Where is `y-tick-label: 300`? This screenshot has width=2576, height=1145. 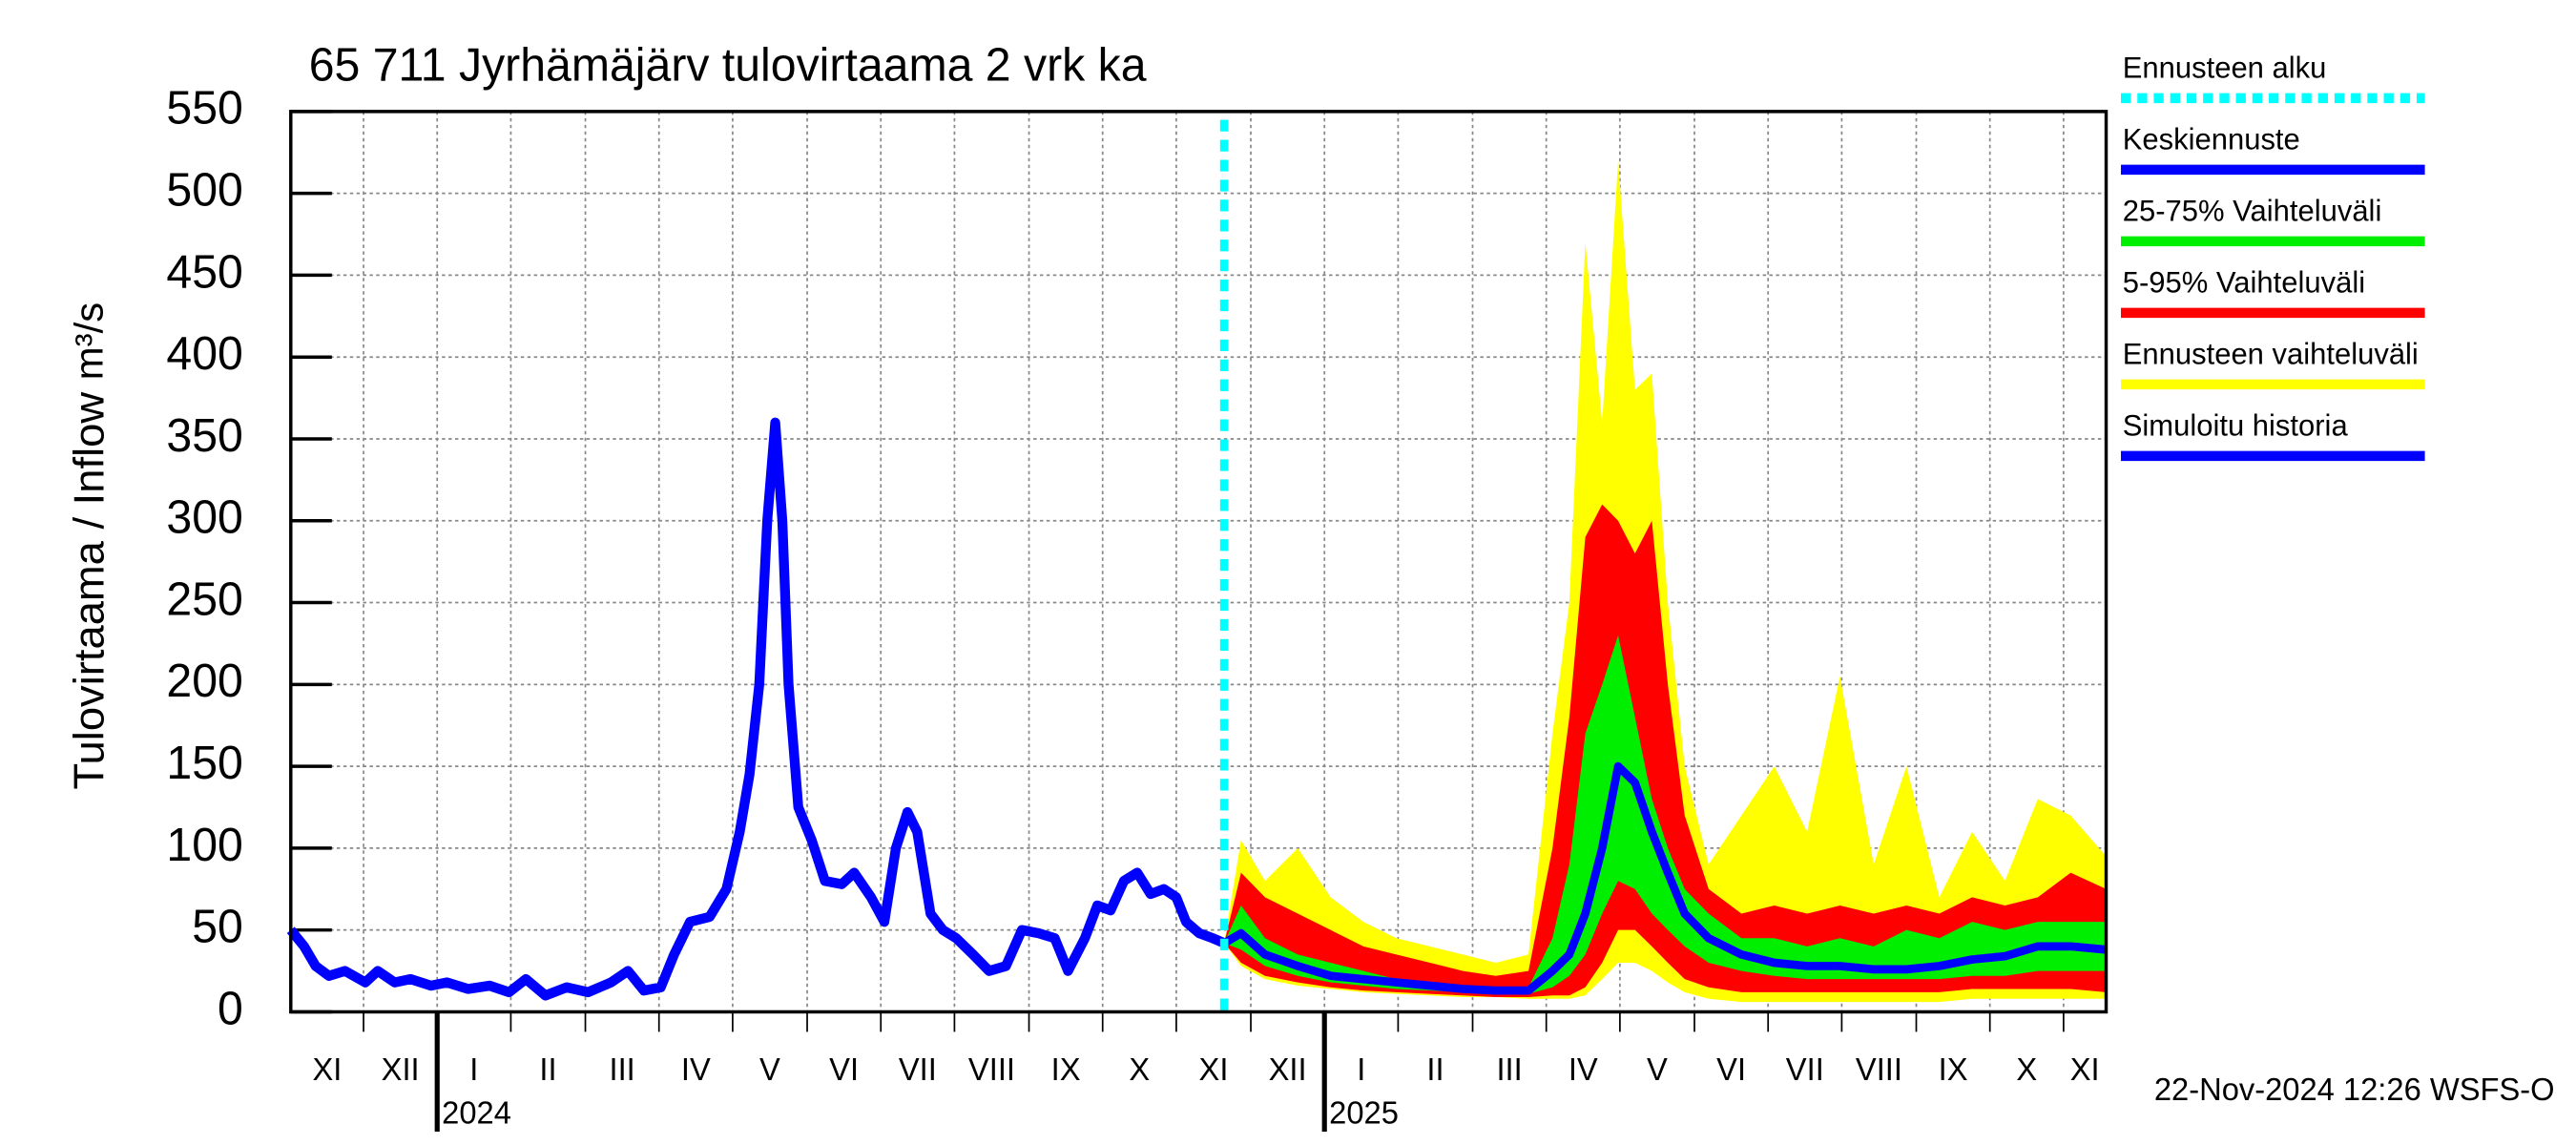 y-tick-label: 300 is located at coordinates (204, 517).